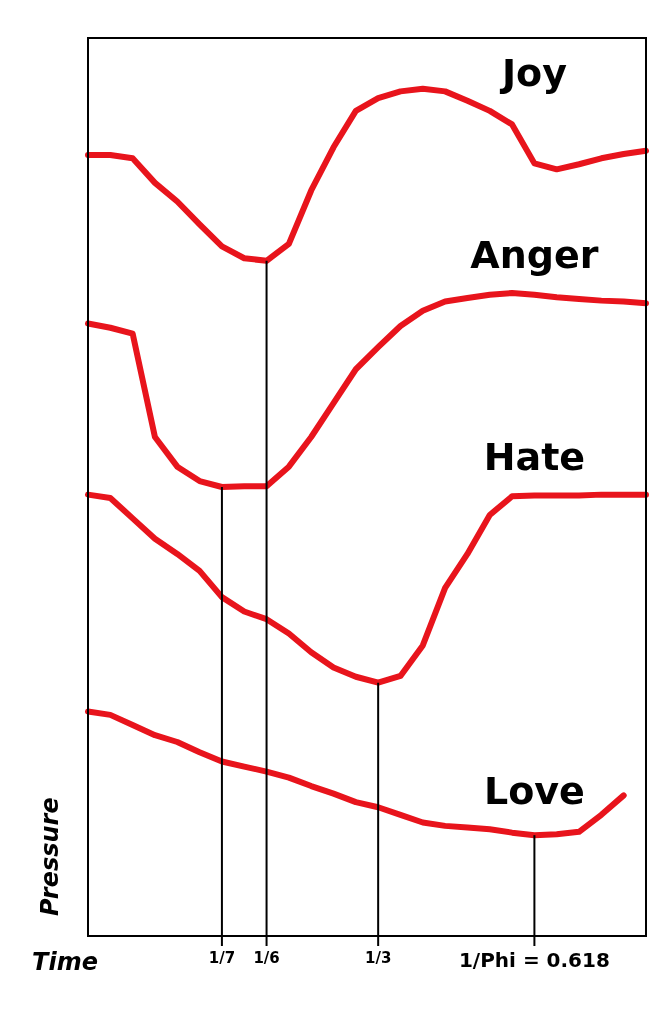  I want to click on x-tick-label: 1/7, so click(222, 957).